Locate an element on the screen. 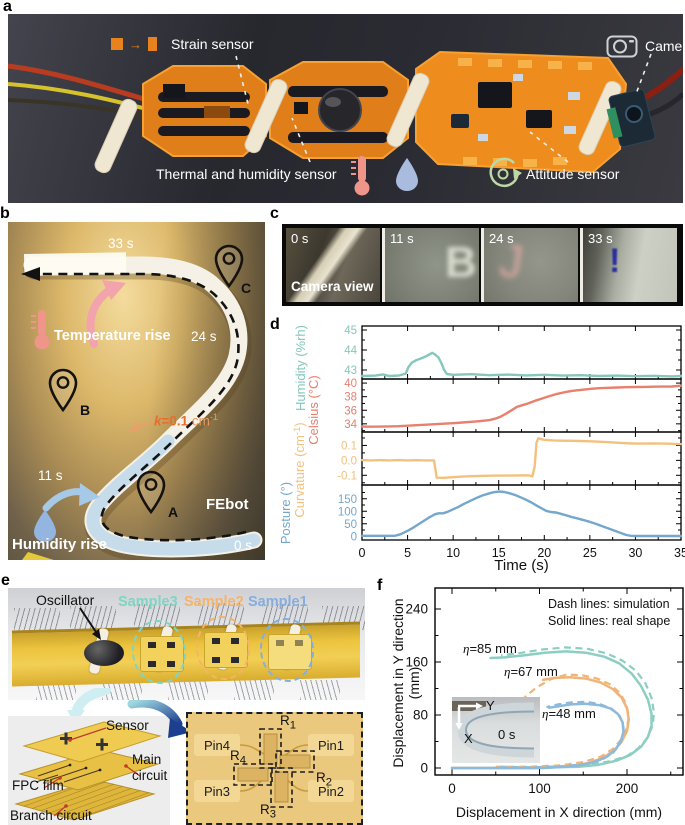 The image size is (685, 825). camera-module is located at coordinates (631, 118).